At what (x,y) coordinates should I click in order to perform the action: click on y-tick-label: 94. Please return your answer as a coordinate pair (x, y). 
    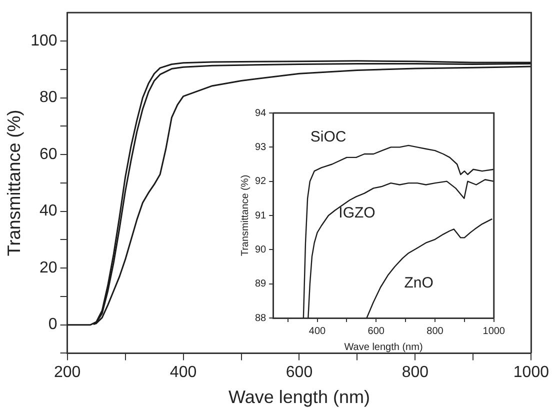
    Looking at the image, I should click on (261, 113).